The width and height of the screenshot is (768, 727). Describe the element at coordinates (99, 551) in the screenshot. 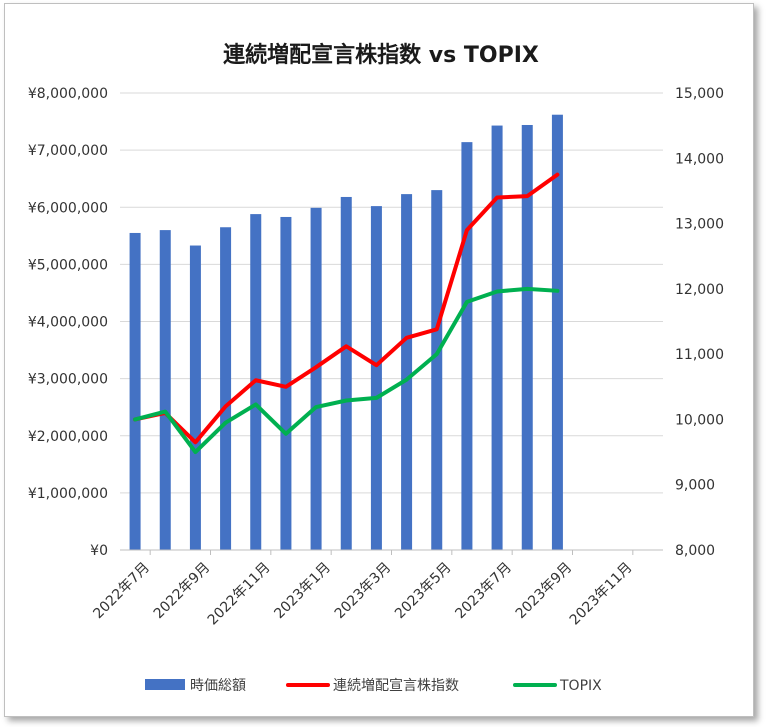

I see `y-left-tick-label: ¥0` at that location.